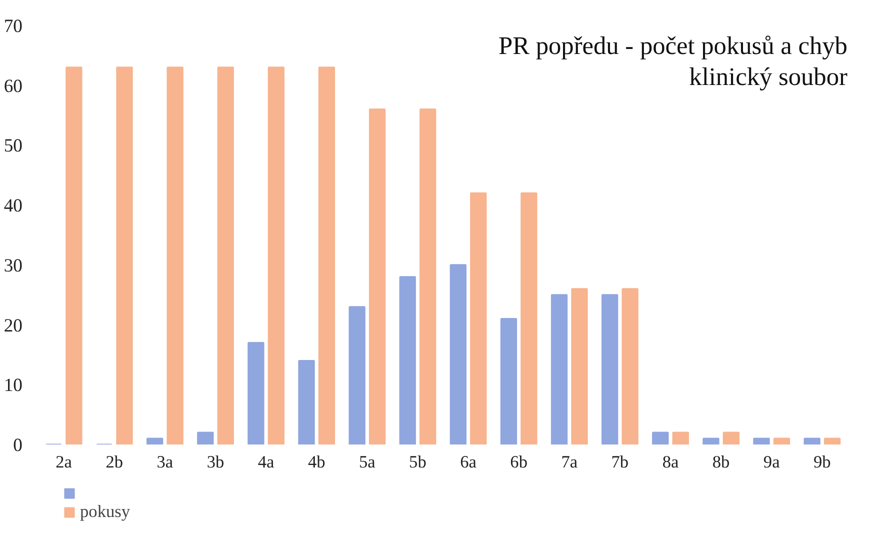 The image size is (869, 536). Describe the element at coordinates (771, 462) in the screenshot. I see `x-tick-label: 9a` at that location.